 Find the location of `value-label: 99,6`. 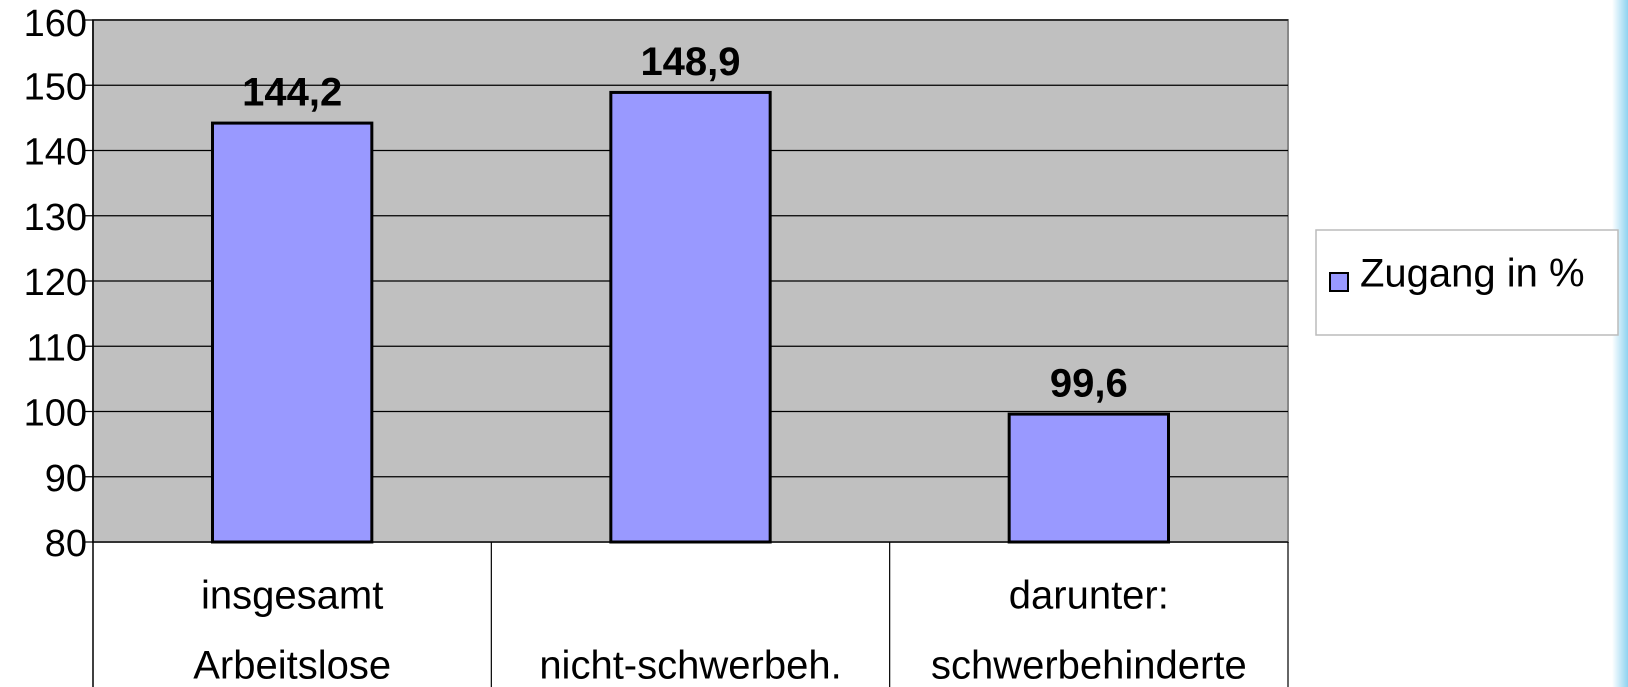

value-label: 99,6 is located at coordinates (1089, 384).